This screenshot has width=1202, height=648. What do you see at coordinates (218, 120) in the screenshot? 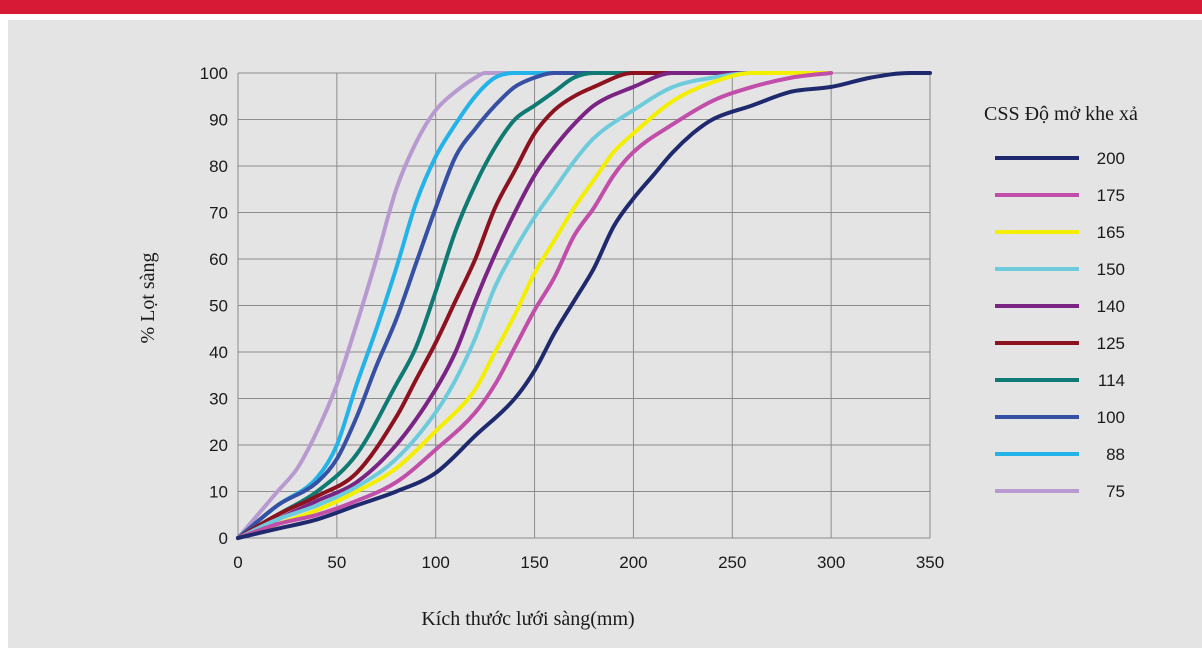
I see `y-tick-label: 90` at bounding box center [218, 120].